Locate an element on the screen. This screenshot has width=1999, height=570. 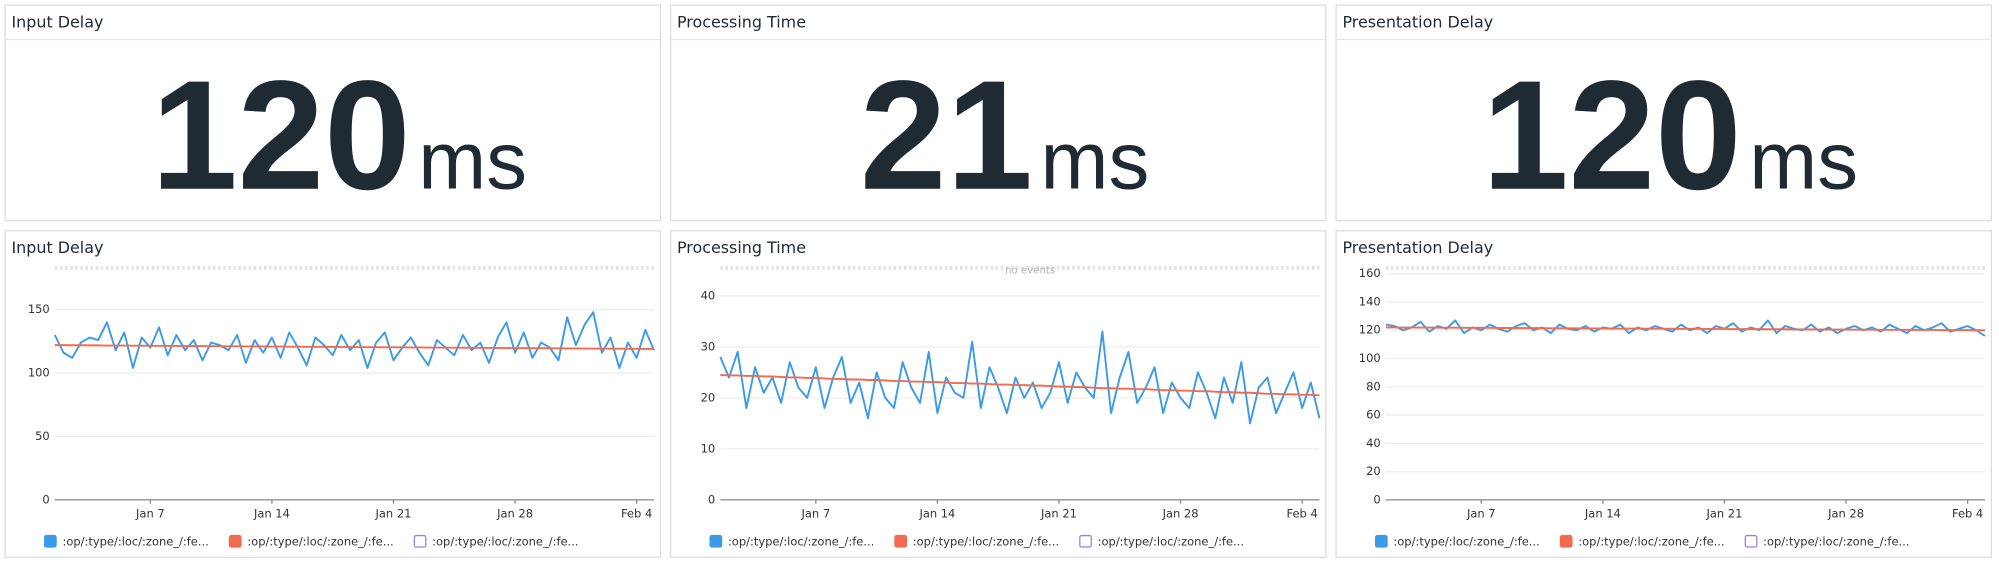
y-tick-label: 10 is located at coordinates (708, 448).